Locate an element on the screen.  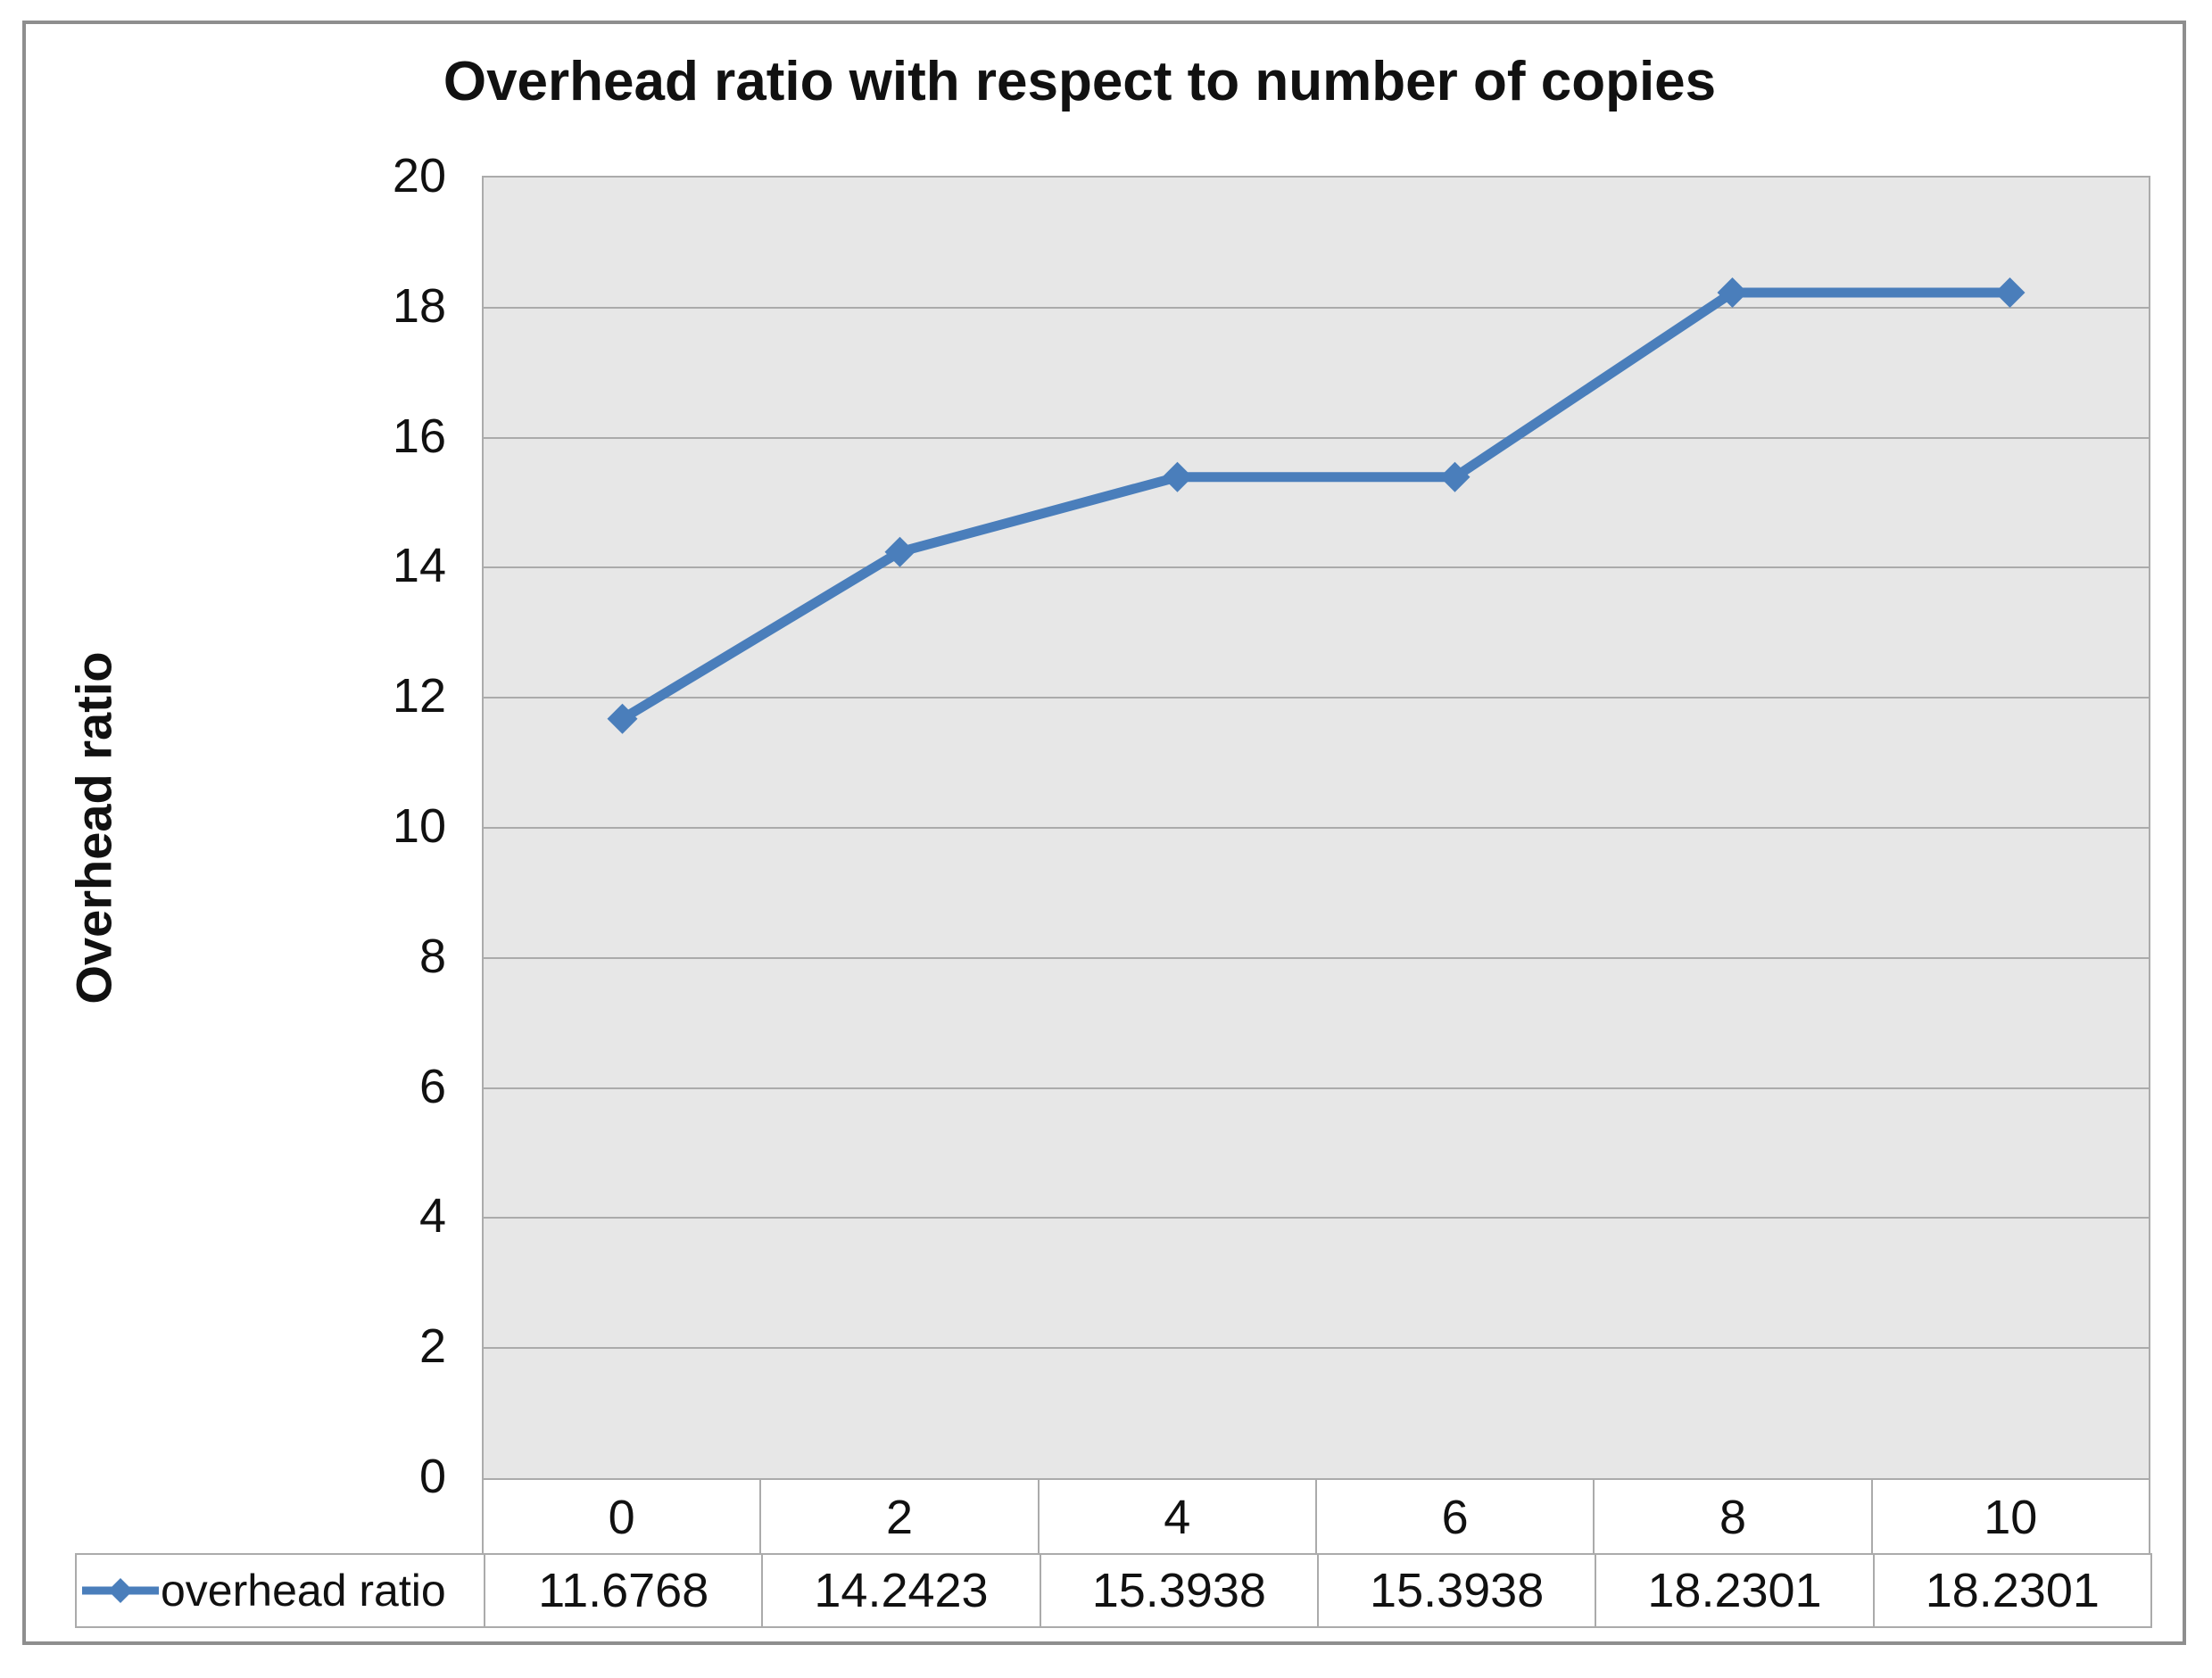
legend-cell: overhead ratio is located at coordinates (280, 1591).